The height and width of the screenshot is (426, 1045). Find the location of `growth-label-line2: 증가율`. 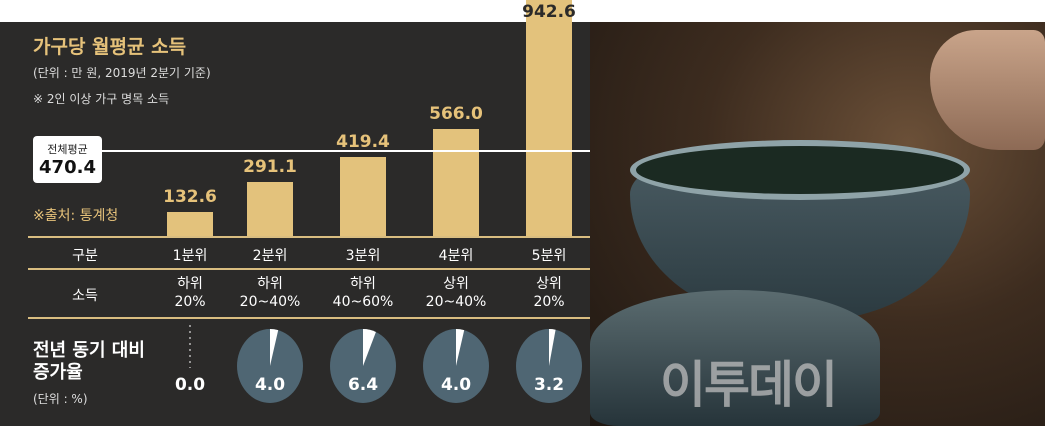

growth-label-line2: 증가율 is located at coordinates (58, 372).